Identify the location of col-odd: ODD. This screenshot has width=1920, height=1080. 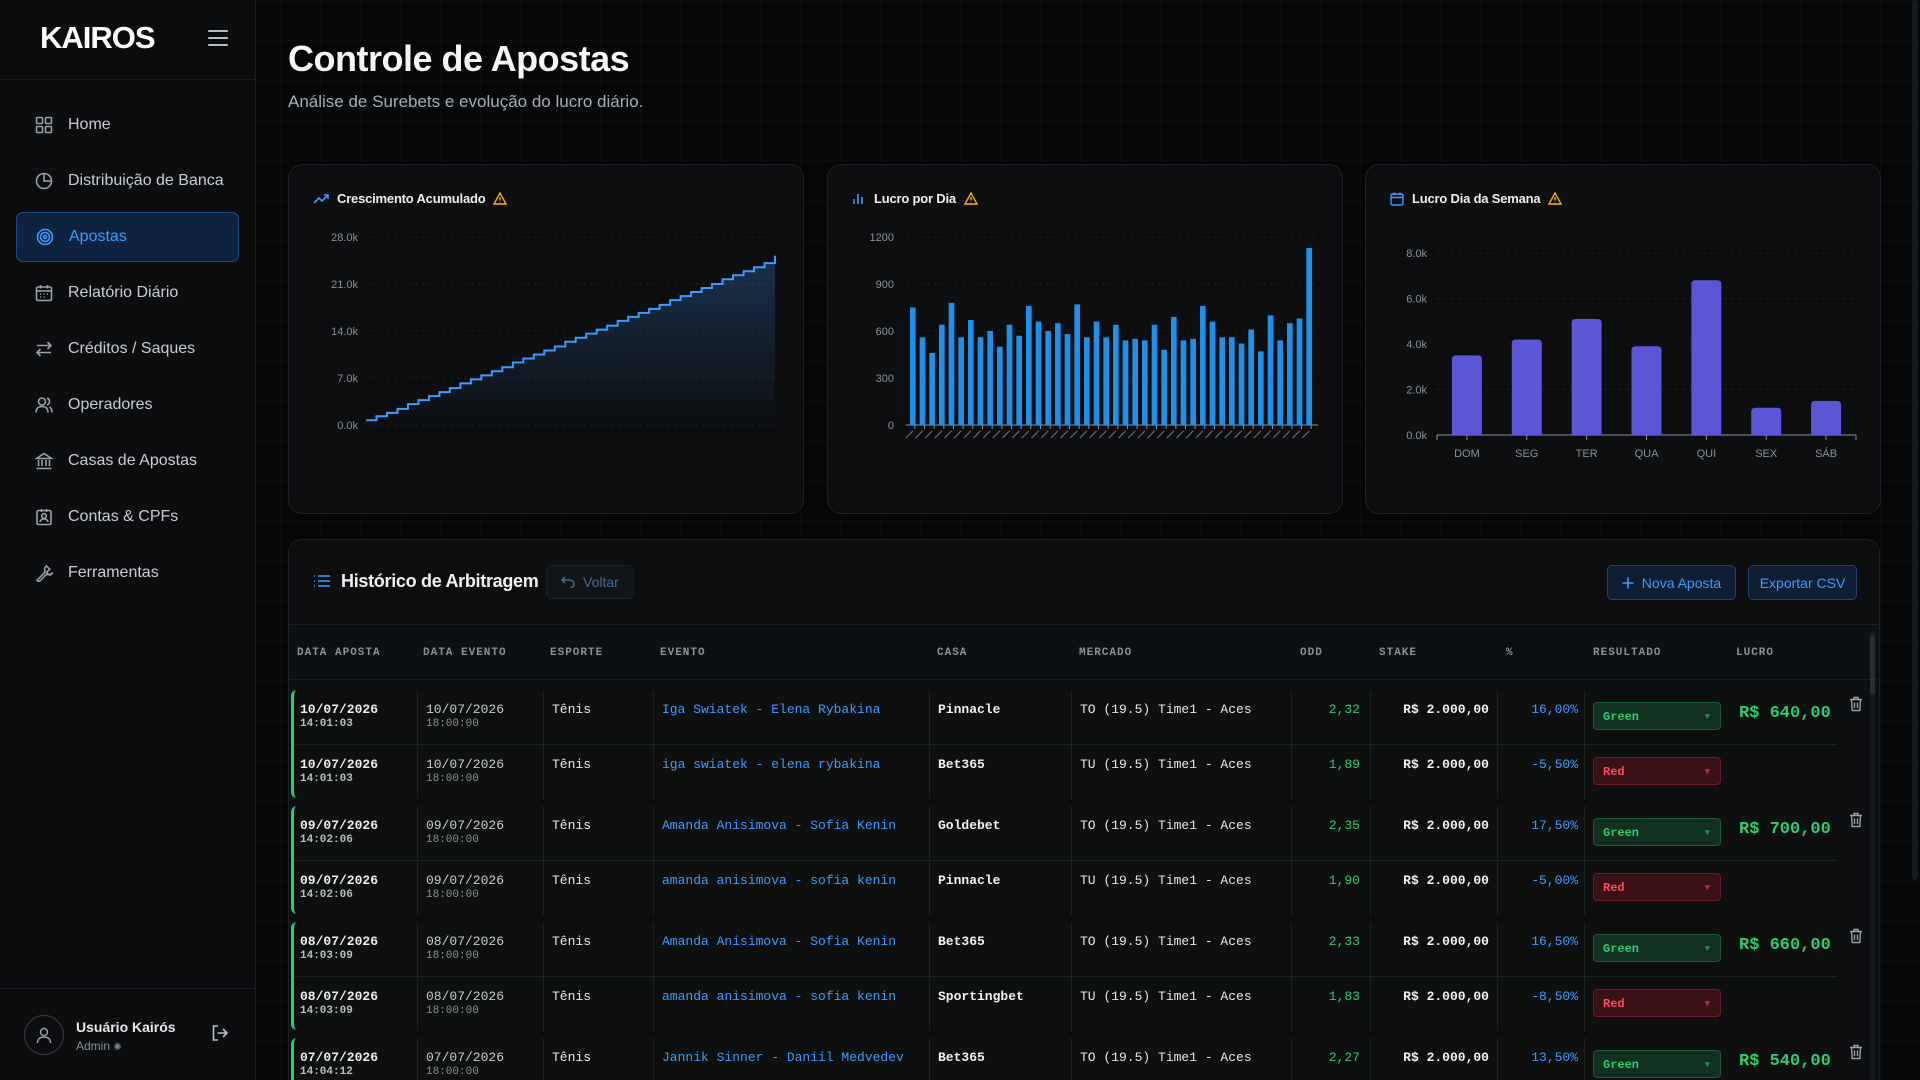
(1311, 653).